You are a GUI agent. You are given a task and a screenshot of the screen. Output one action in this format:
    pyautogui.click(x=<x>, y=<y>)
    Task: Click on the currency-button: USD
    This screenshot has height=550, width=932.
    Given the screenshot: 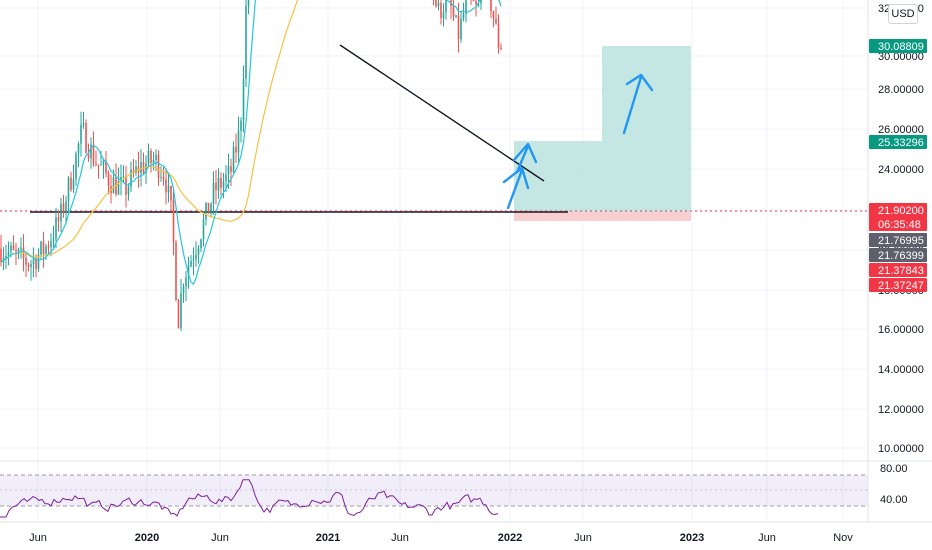 What is the action you would take?
    pyautogui.click(x=903, y=14)
    